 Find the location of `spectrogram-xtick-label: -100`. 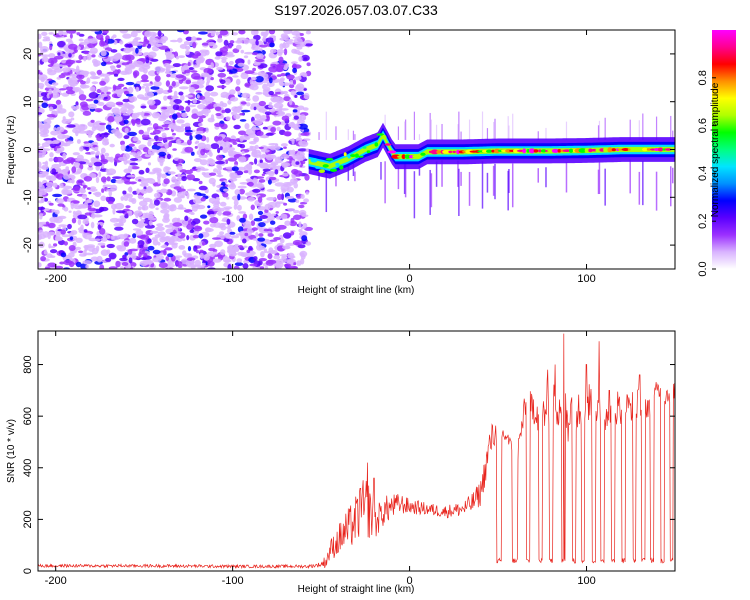

spectrogram-xtick-label: -100 is located at coordinates (233, 279).